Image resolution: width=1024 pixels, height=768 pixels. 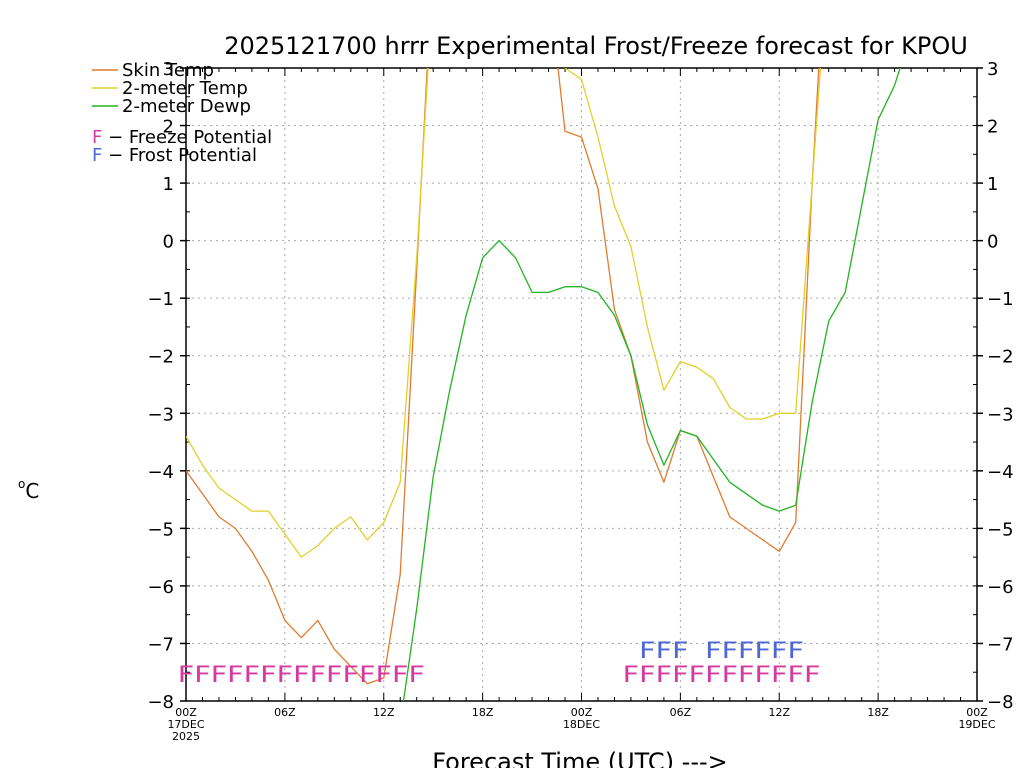 What do you see at coordinates (1000, 702) in the screenshot?
I see `y-tick-label-right: −8` at bounding box center [1000, 702].